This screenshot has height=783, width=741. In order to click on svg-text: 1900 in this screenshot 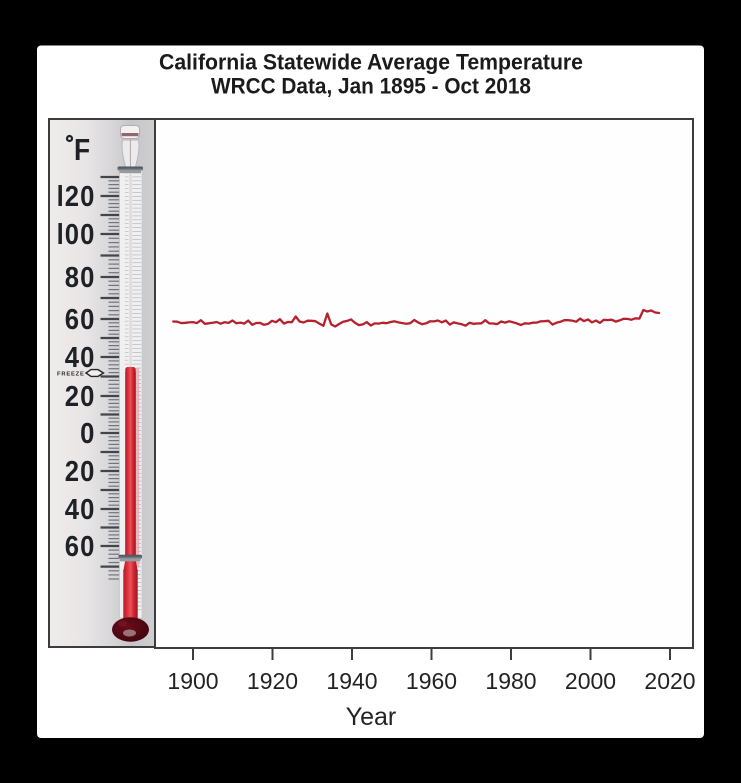, I will do `click(192, 681)`.